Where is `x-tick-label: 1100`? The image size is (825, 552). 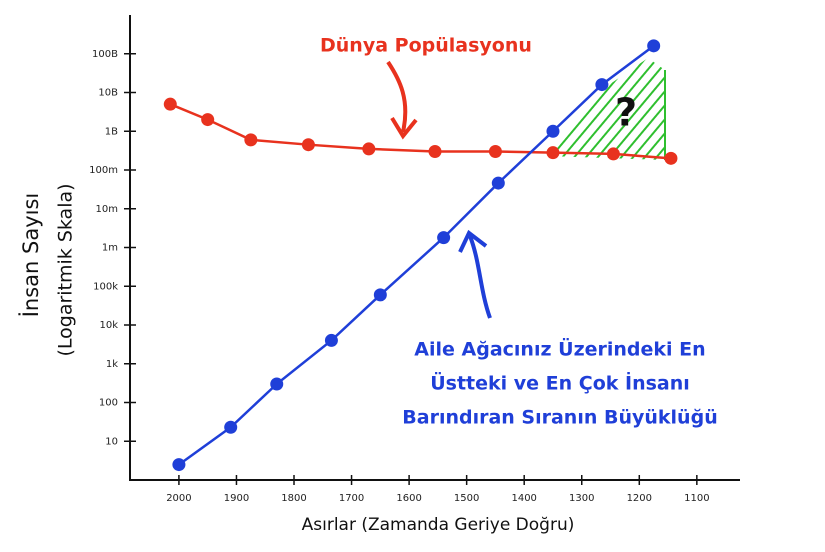
x-tick-label: 1100 is located at coordinates (696, 498).